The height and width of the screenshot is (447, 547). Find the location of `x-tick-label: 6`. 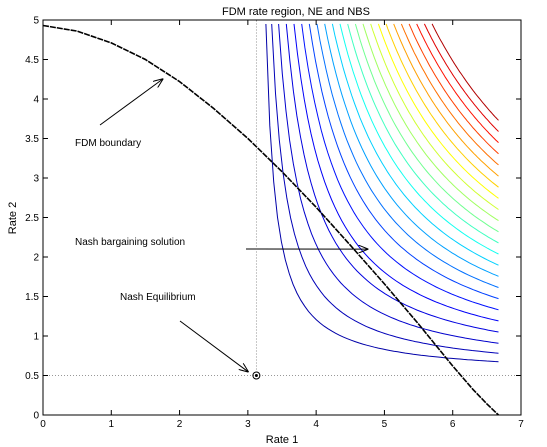

x-tick-label: 6 is located at coordinates (453, 424).